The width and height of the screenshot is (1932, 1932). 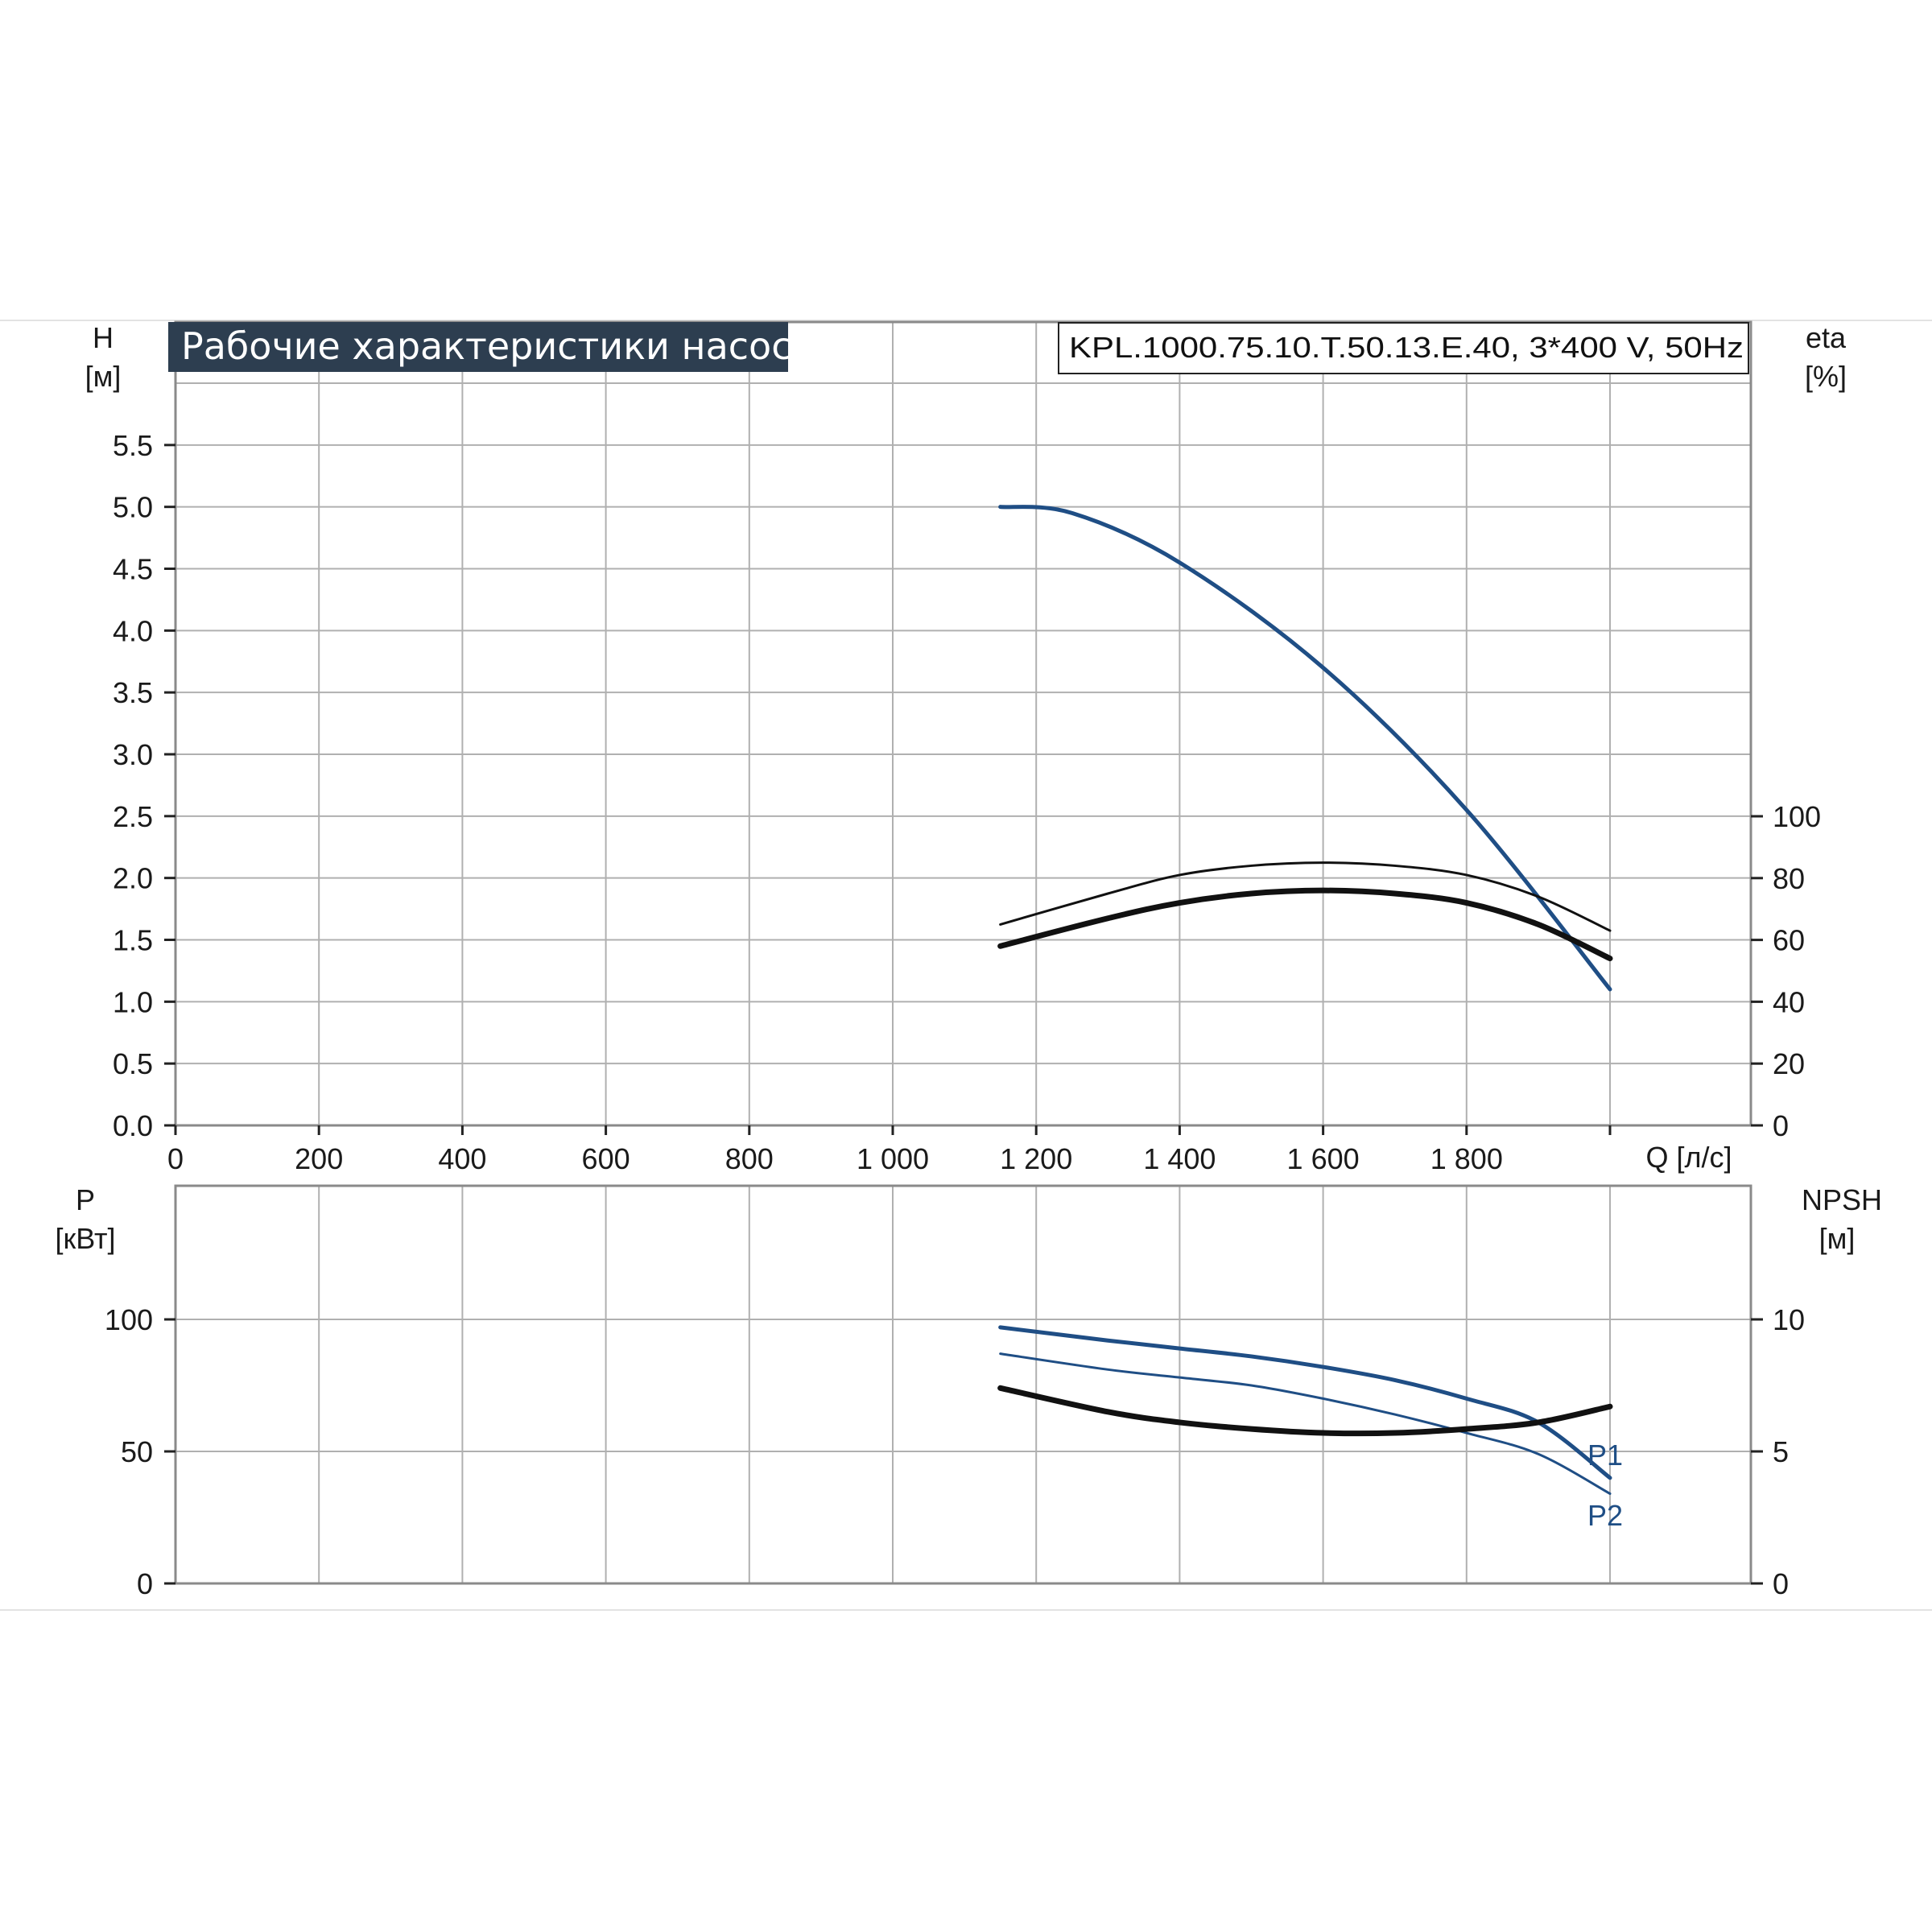 What do you see at coordinates (1842, 1199) in the screenshot?
I see `npsh-axis-name: NPSH` at bounding box center [1842, 1199].